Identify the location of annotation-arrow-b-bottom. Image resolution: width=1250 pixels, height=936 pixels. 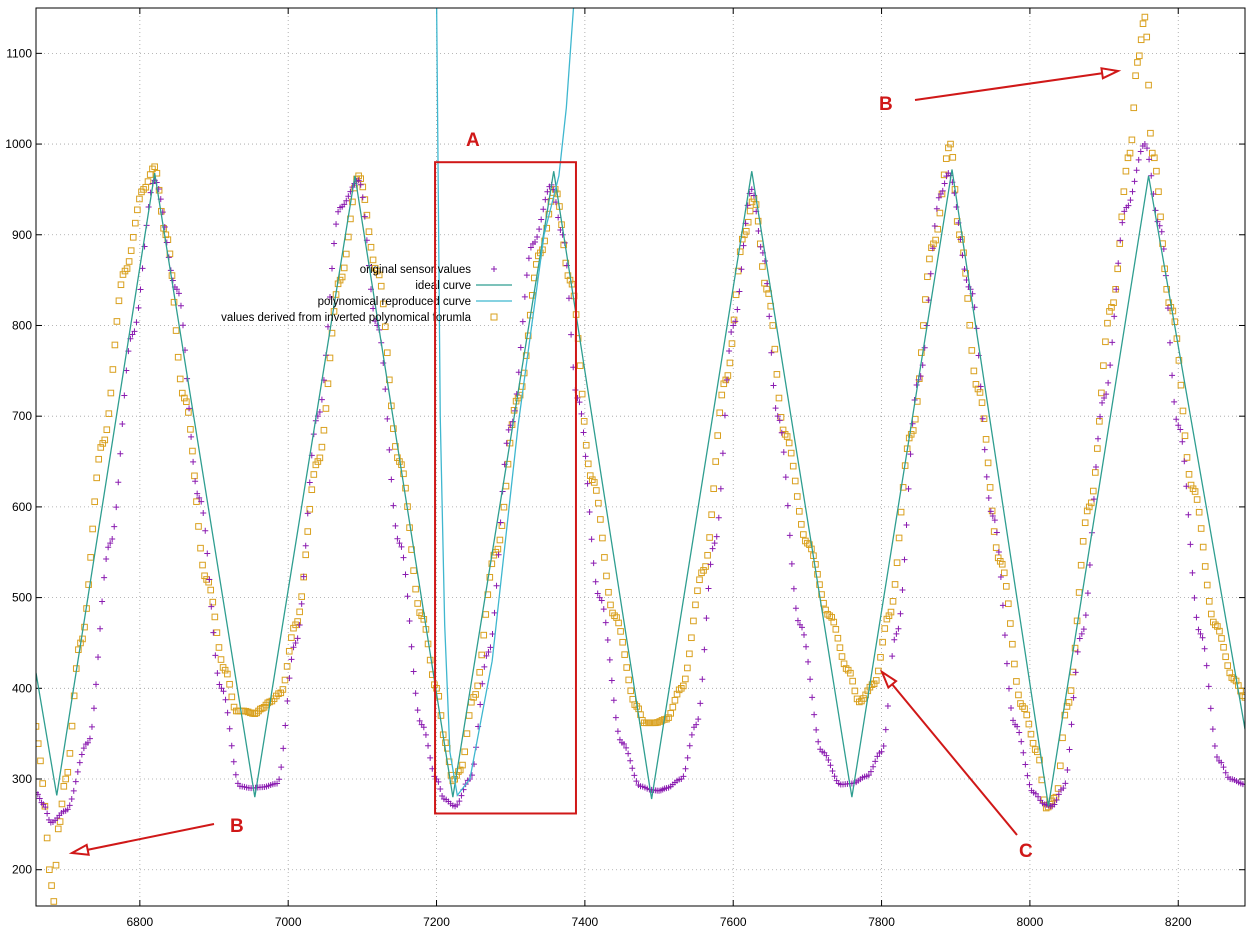
(143, 838).